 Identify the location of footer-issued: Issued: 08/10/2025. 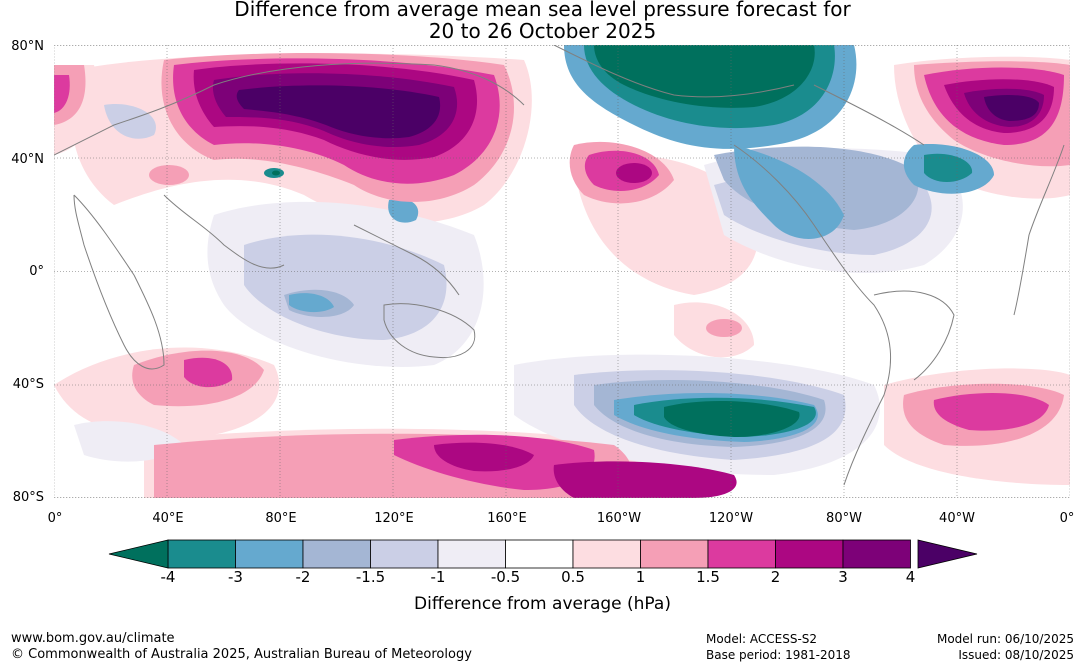
(1016, 655).